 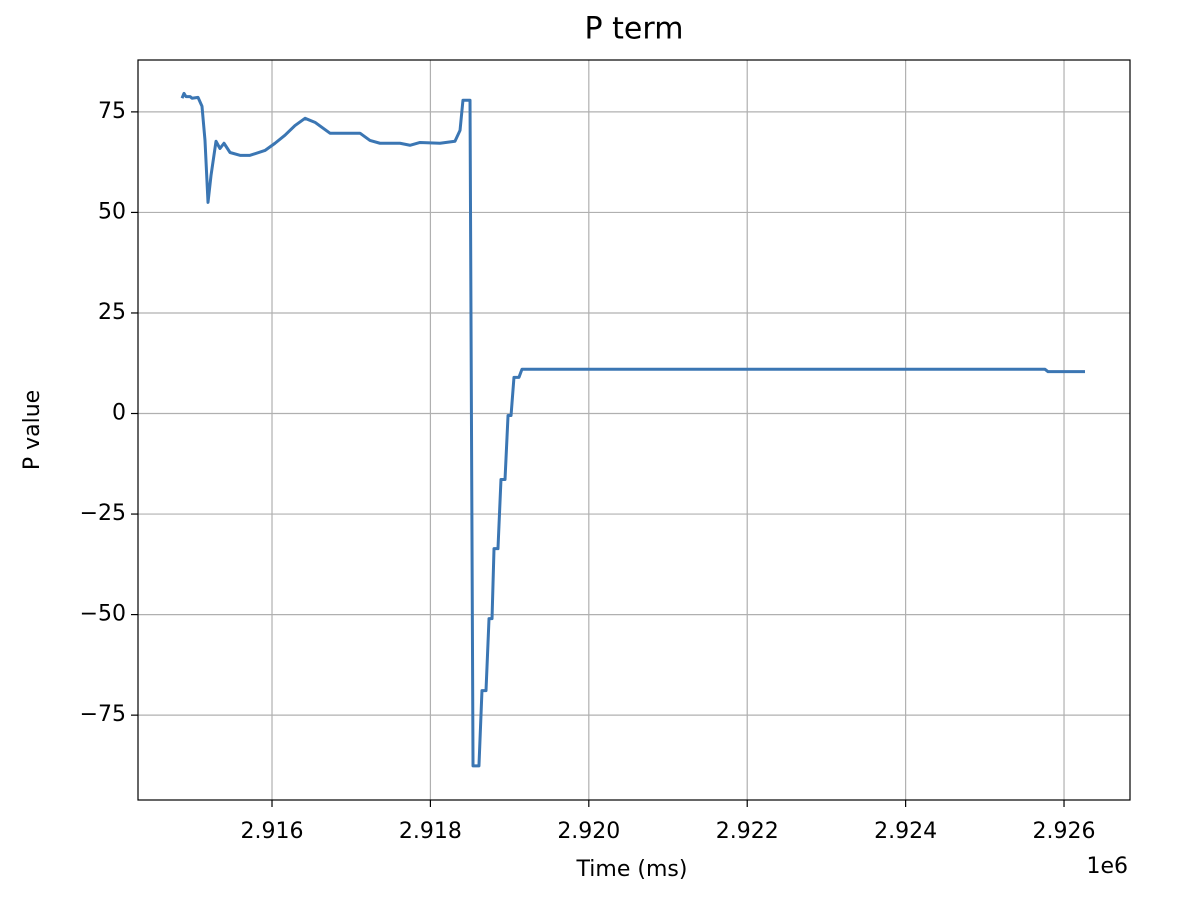 I want to click on chart-title: P term, so click(x=634, y=29).